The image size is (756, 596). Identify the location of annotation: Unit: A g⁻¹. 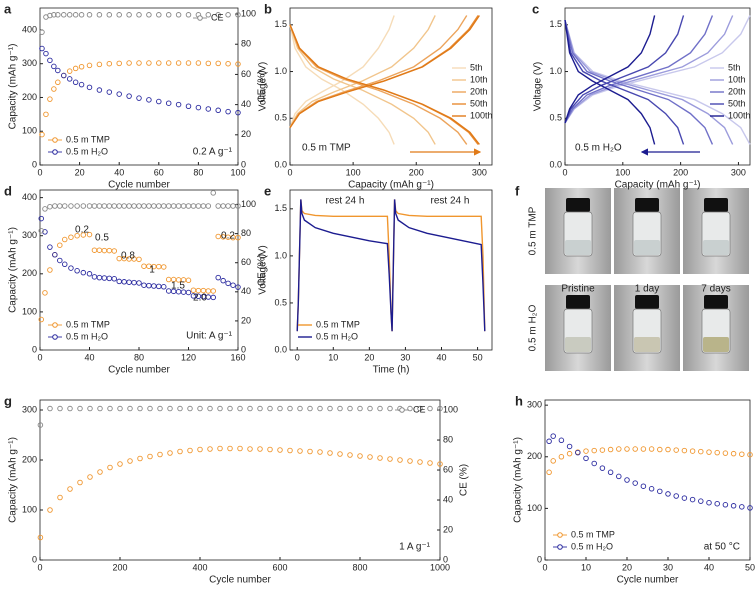
(209, 336).